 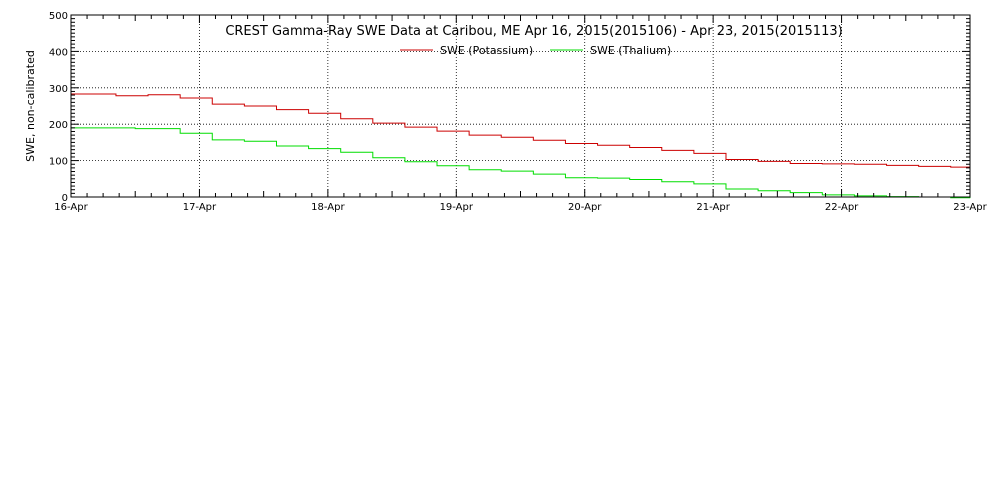 I want to click on y-tick-label: 400, so click(x=58, y=52).